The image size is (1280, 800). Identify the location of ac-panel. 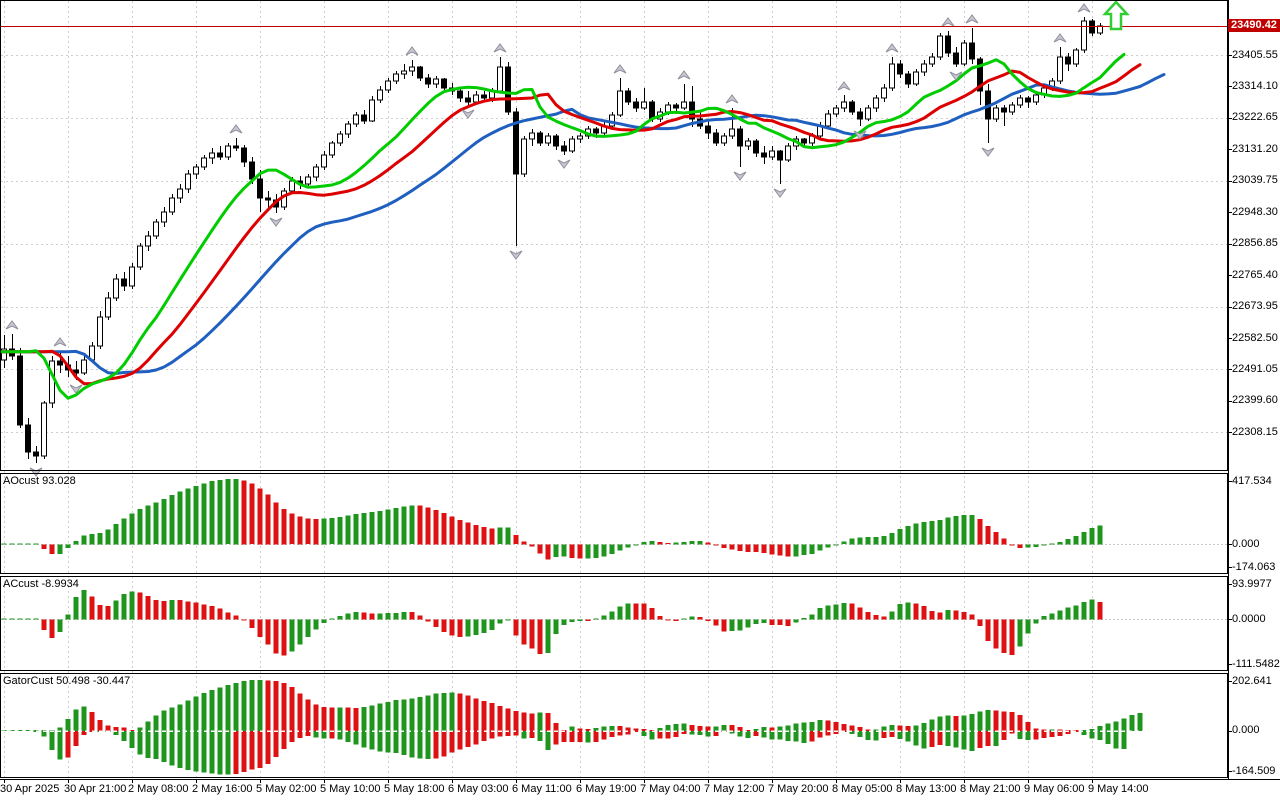
(614, 622).